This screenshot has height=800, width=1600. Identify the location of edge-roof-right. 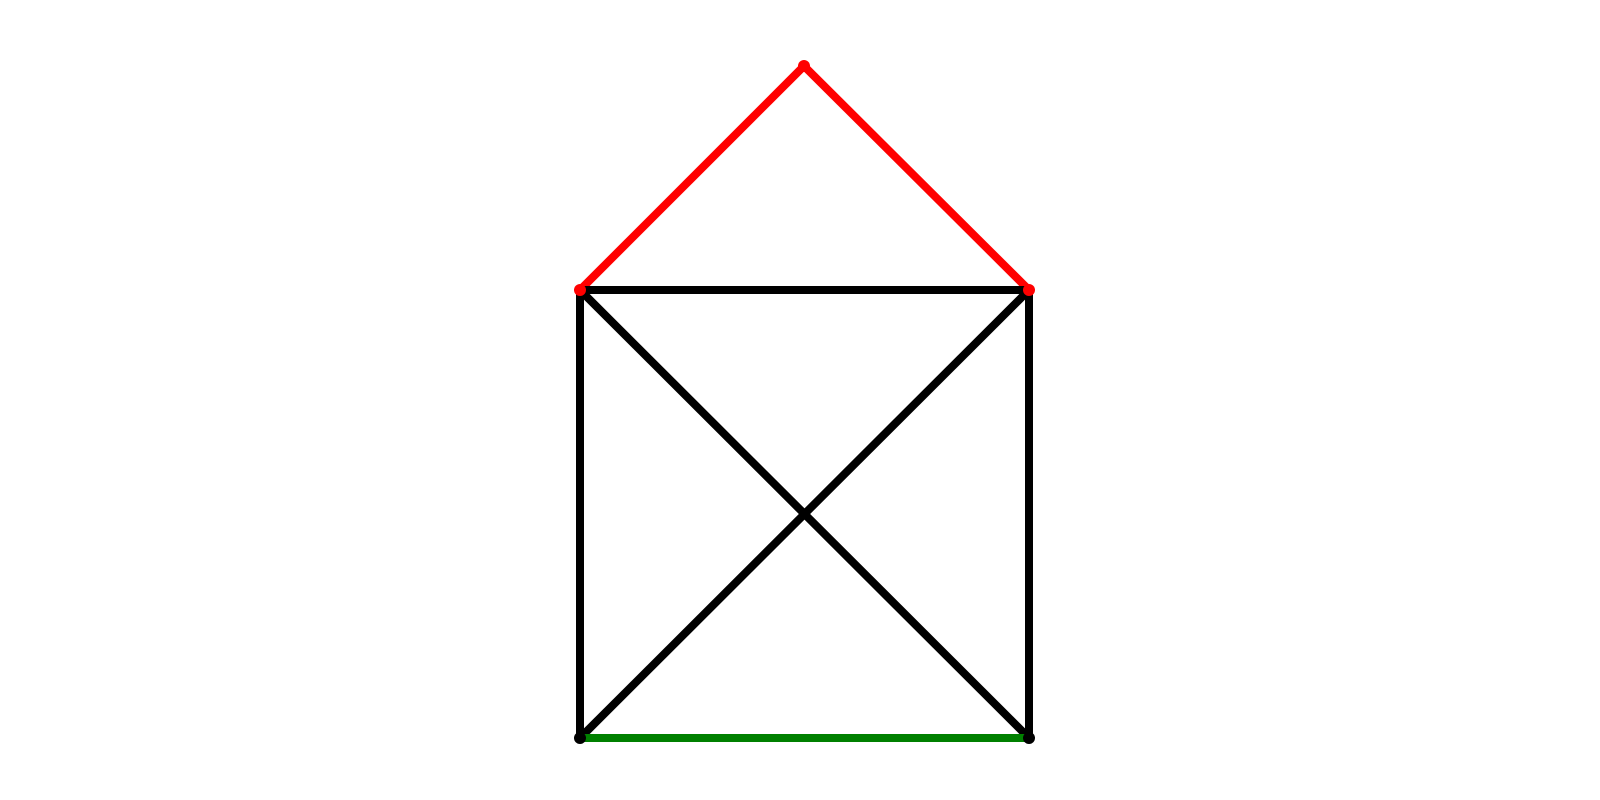
(916, 178).